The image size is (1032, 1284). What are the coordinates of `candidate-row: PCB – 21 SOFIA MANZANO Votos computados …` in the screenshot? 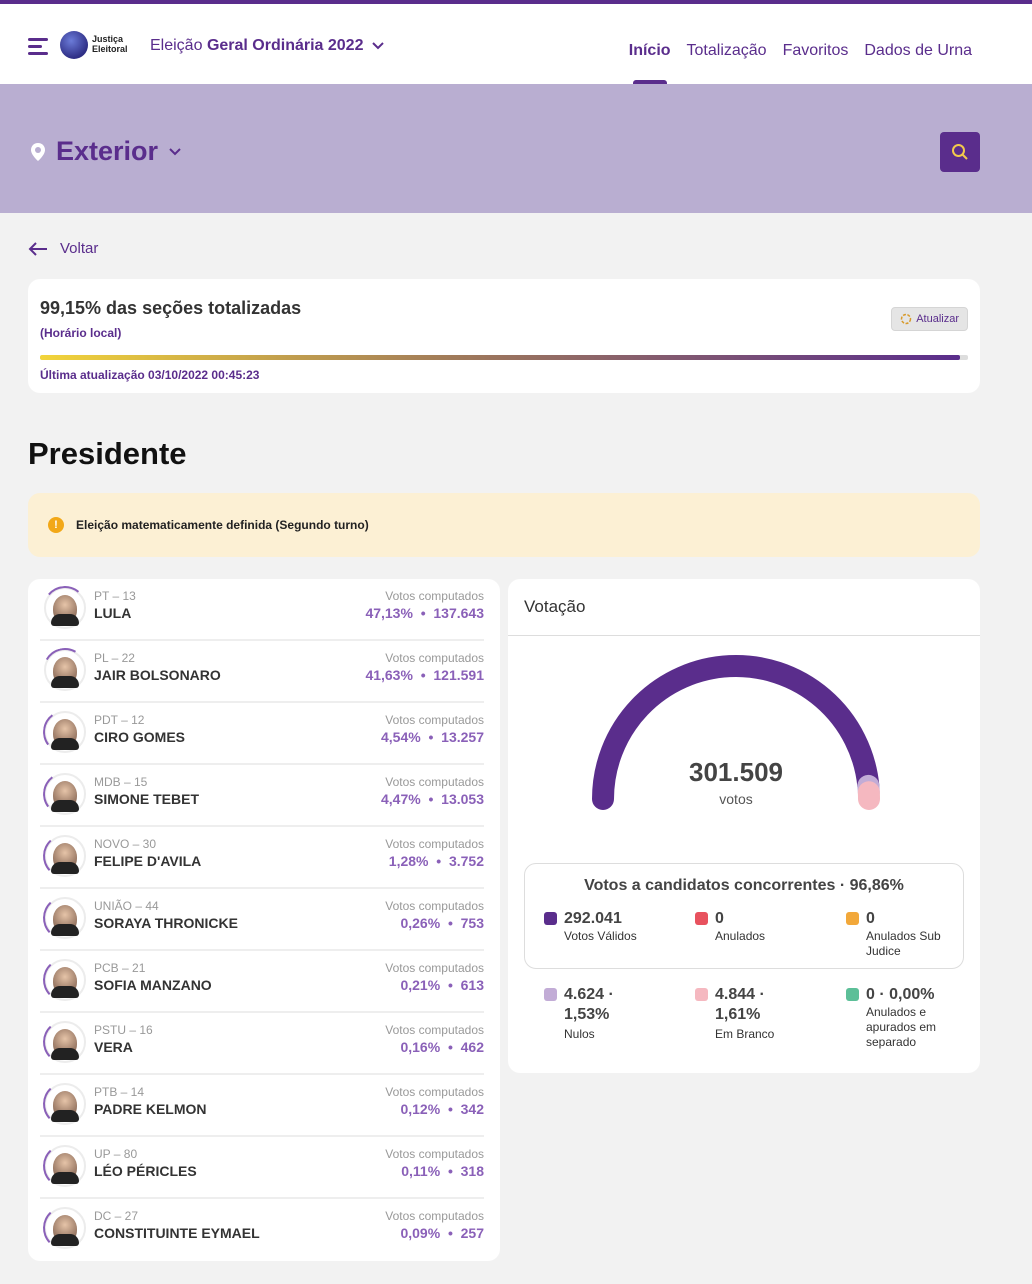 It's located at (262, 982).